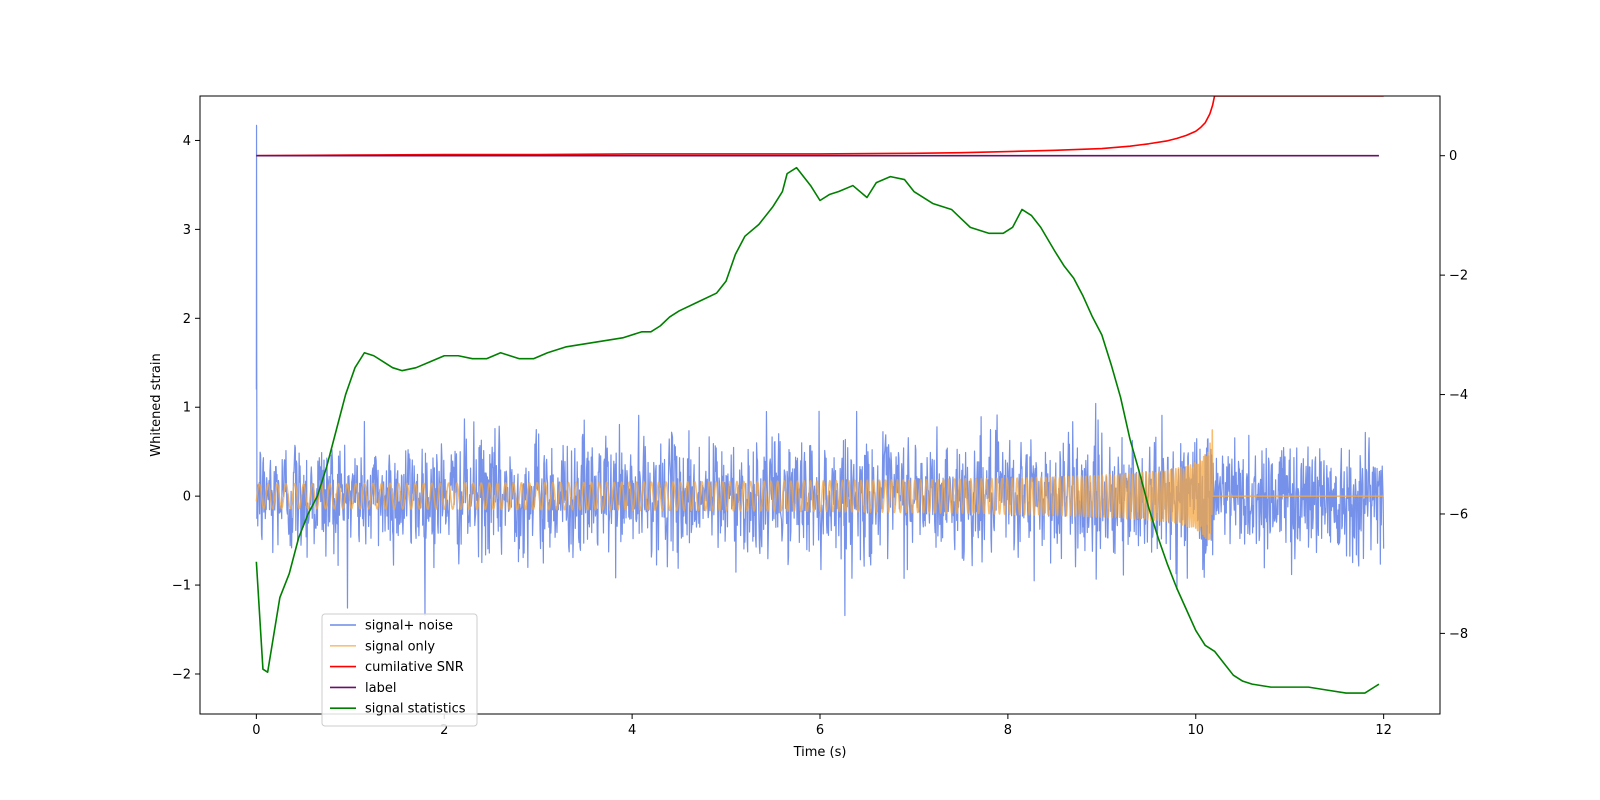 The width and height of the screenshot is (1600, 800). What do you see at coordinates (632, 730) in the screenshot?
I see `x-tick-label: 4` at bounding box center [632, 730].